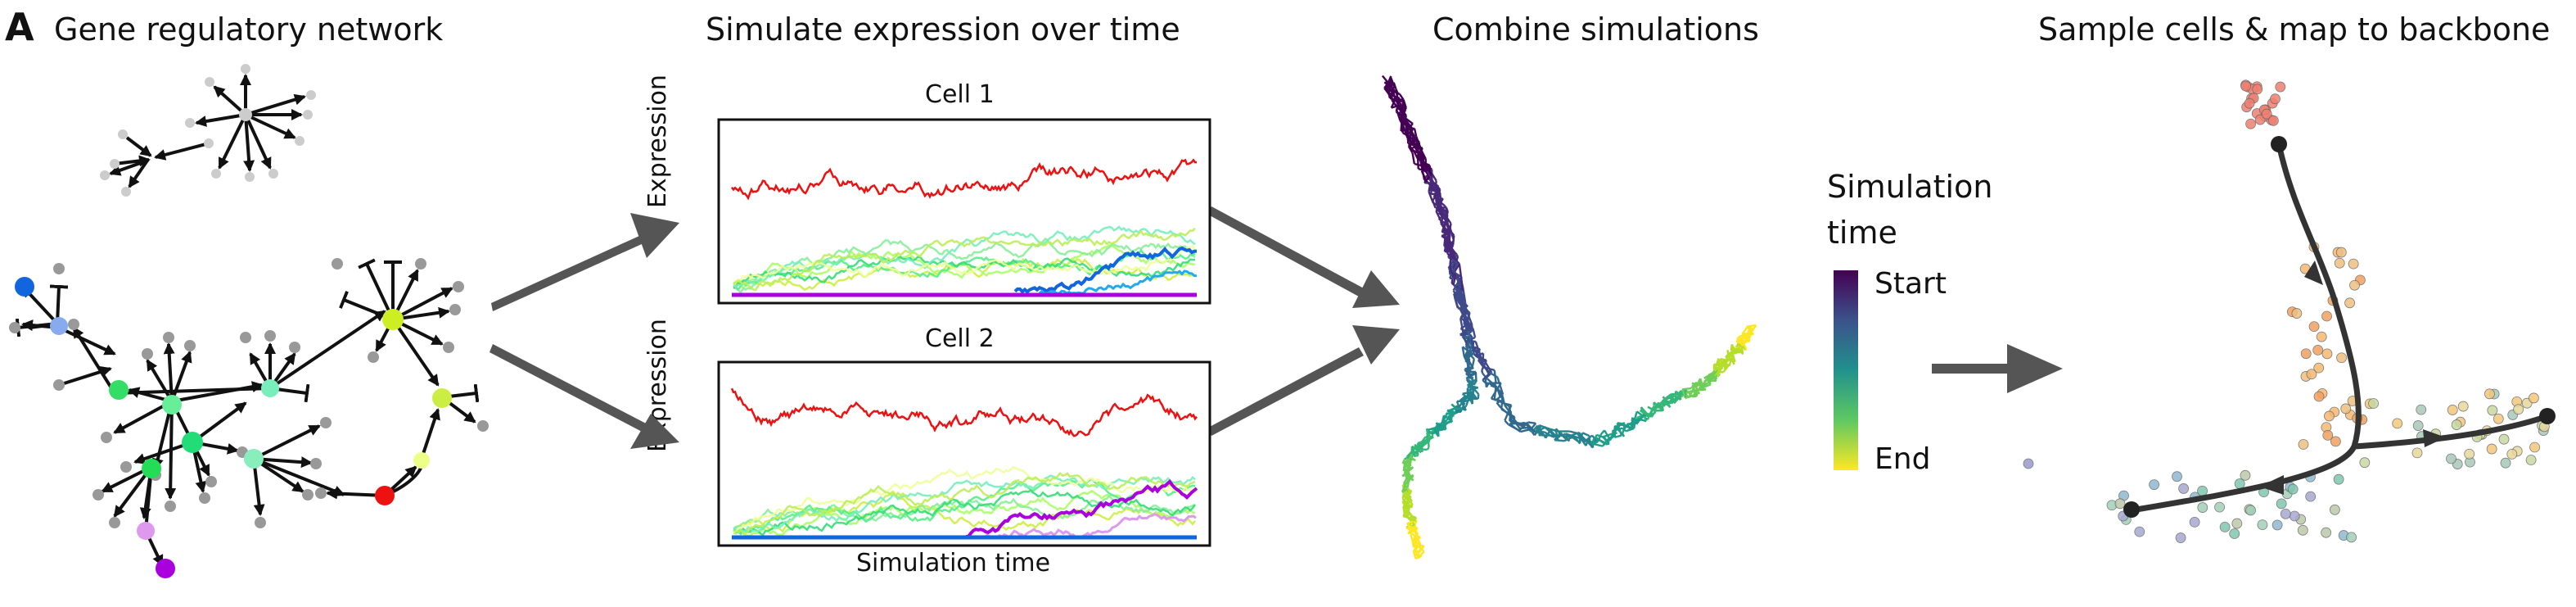 The height and width of the screenshot is (607, 2576). Describe the element at coordinates (953, 563) in the screenshot. I see `x-axis-label: Simulation time` at that location.